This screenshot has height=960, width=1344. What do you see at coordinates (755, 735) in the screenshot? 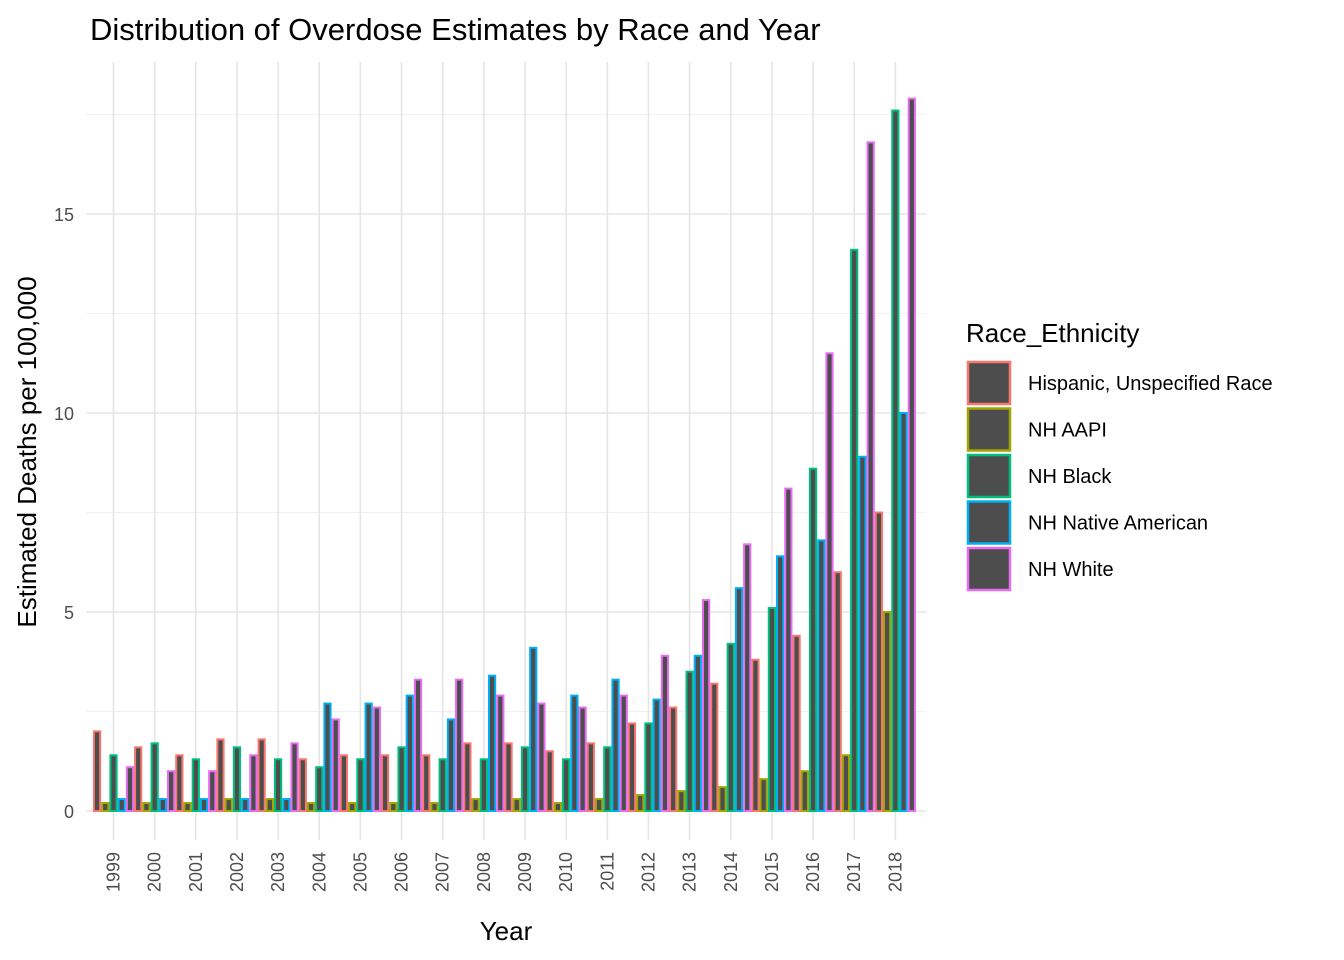
I see `bar-hispanic-unspecified-race-2015` at bounding box center [755, 735].